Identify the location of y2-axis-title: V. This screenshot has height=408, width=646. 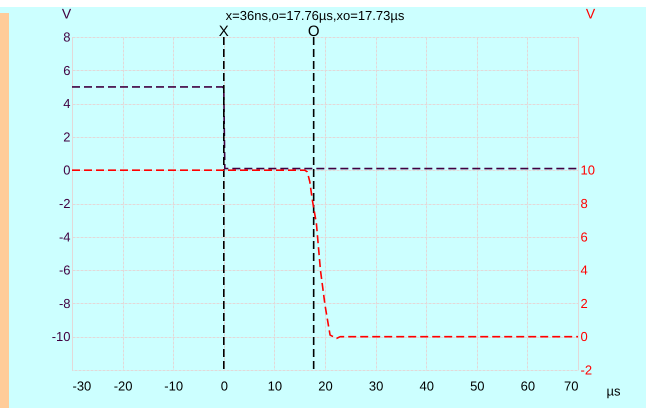
(591, 14).